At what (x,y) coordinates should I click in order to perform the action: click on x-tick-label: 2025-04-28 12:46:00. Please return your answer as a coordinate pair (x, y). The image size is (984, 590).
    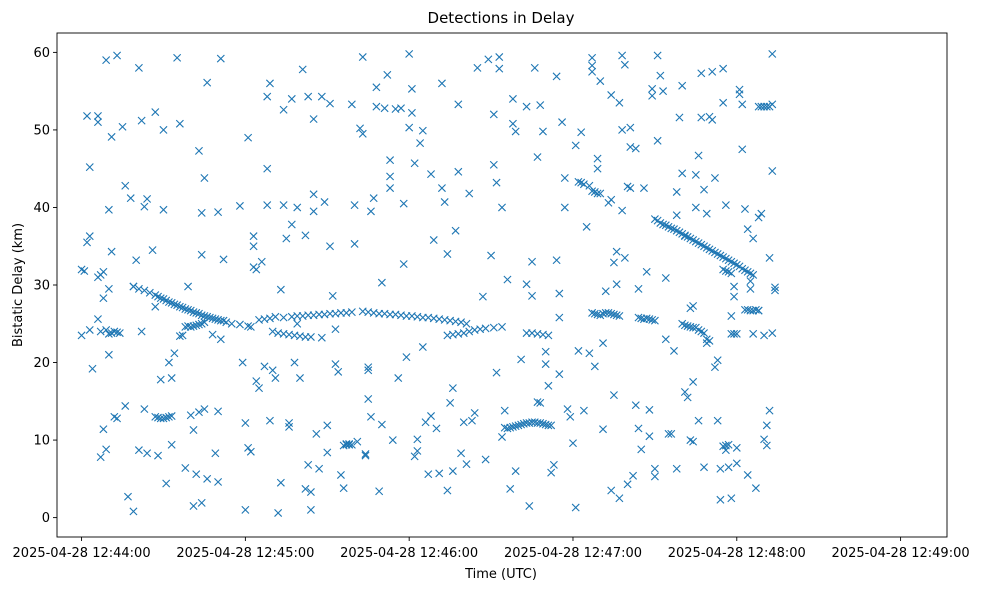
    Looking at the image, I should click on (409, 553).